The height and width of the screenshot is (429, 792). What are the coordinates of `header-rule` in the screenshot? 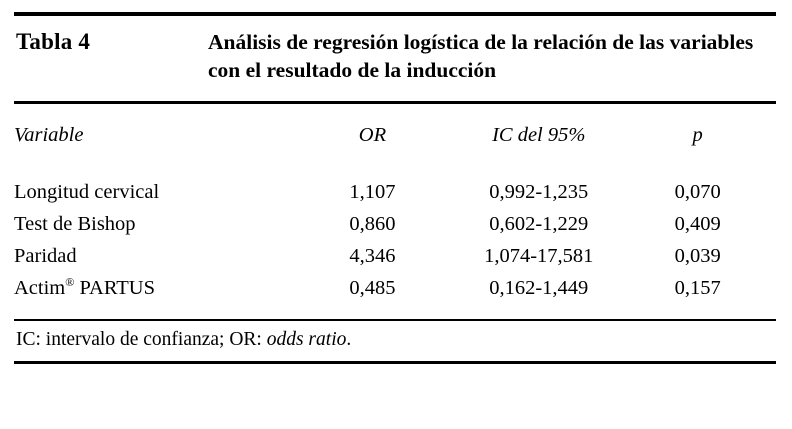 It's located at (395, 102).